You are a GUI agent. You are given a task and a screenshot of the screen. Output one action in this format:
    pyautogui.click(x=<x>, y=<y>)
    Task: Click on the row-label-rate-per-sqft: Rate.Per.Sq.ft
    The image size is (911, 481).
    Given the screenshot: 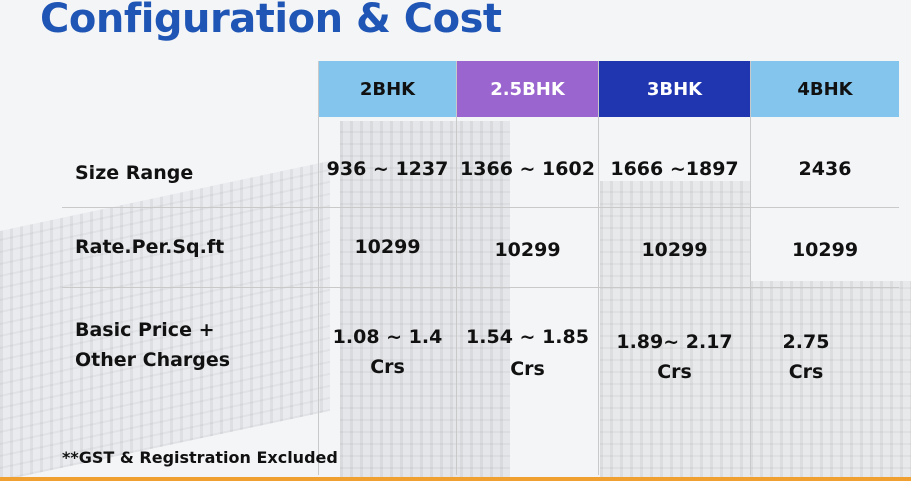 What is the action you would take?
    pyautogui.click(x=150, y=247)
    